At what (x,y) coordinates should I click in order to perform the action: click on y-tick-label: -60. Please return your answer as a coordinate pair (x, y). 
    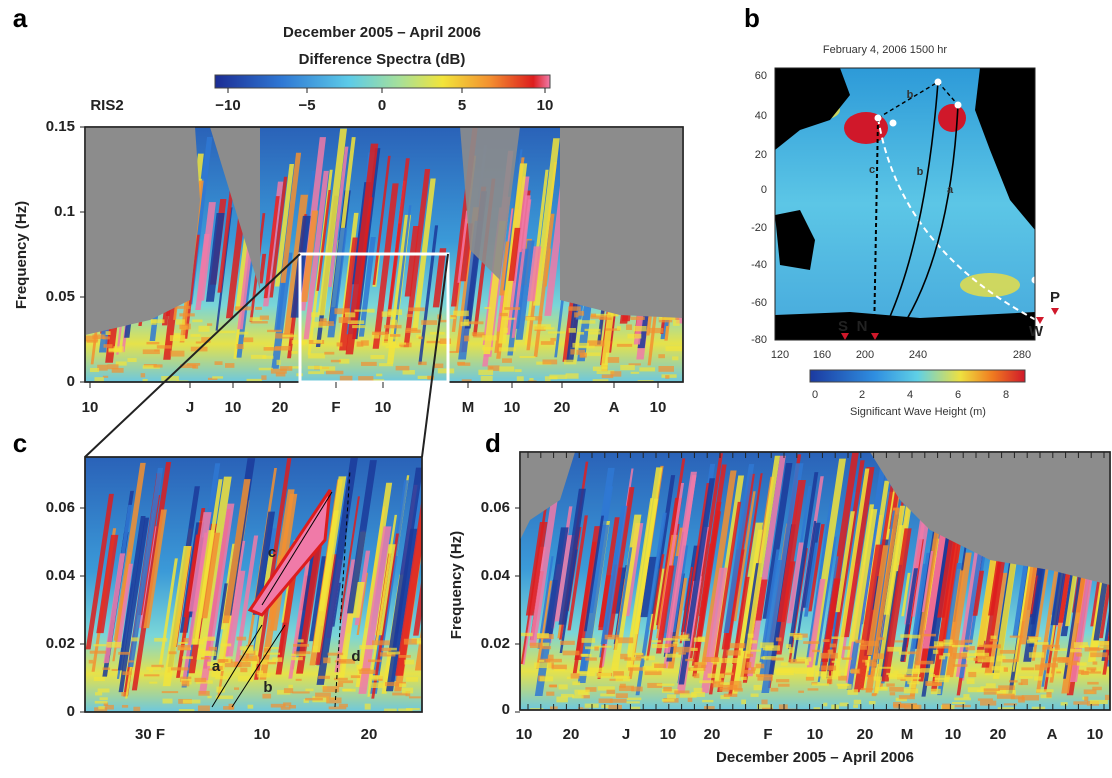
    Looking at the image, I should click on (759, 303).